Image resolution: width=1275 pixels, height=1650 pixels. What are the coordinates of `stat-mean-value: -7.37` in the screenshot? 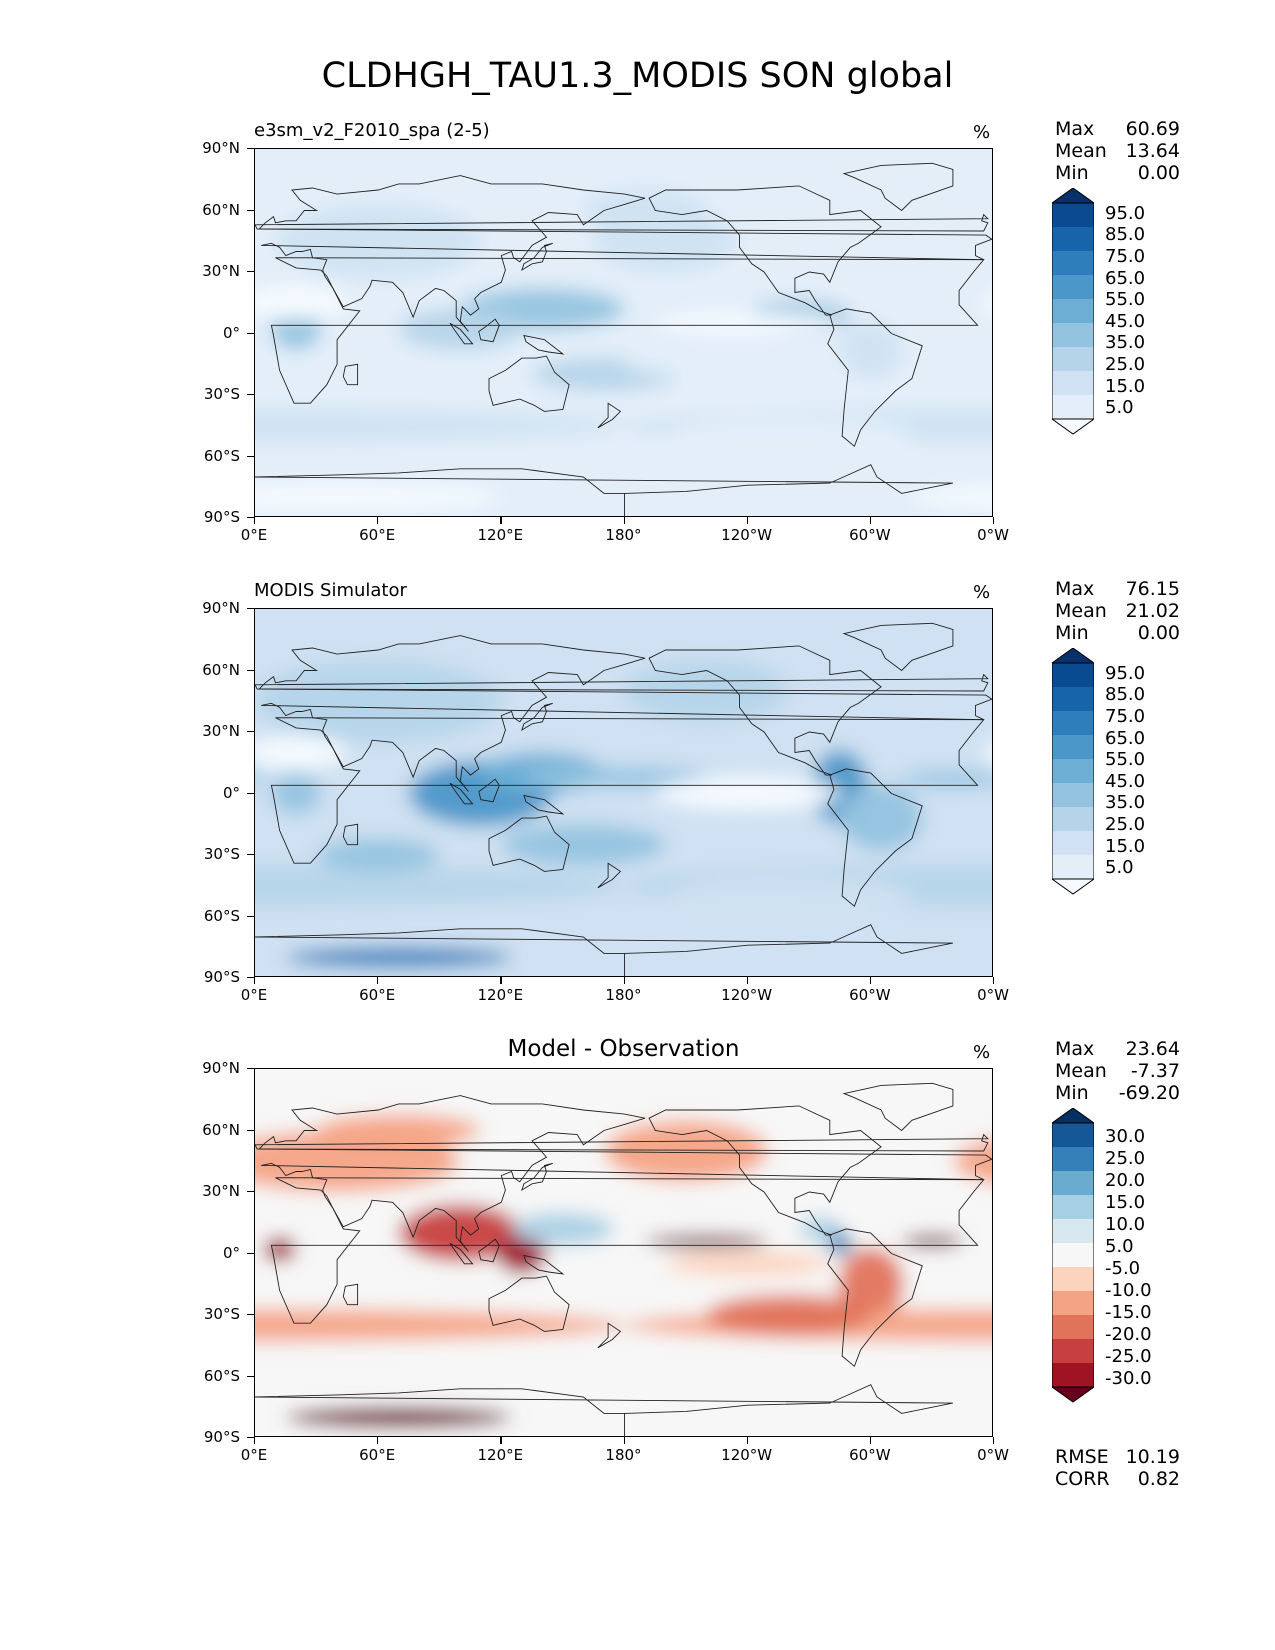 It's located at (1155, 1071).